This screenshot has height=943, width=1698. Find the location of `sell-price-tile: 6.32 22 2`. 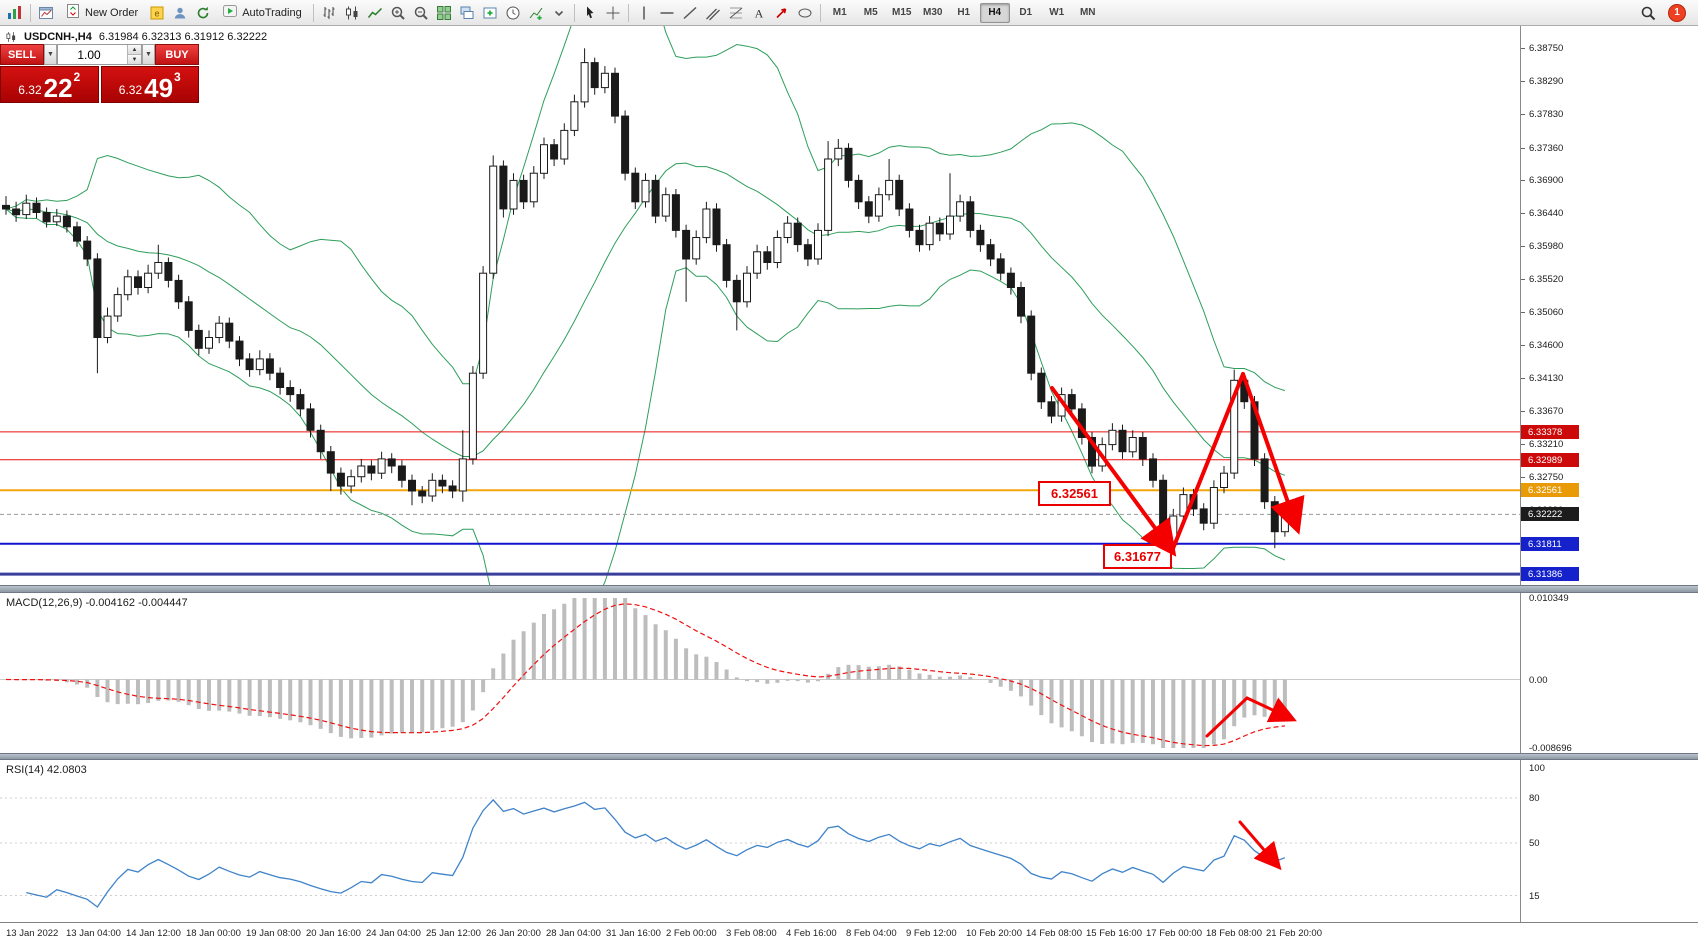

sell-price-tile: 6.32 22 2 is located at coordinates (49, 84).